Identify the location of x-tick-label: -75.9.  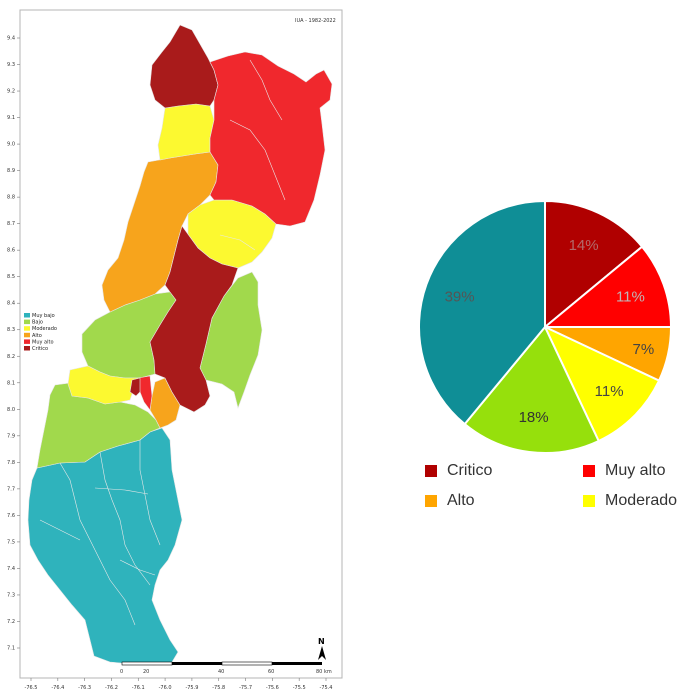
(191, 688).